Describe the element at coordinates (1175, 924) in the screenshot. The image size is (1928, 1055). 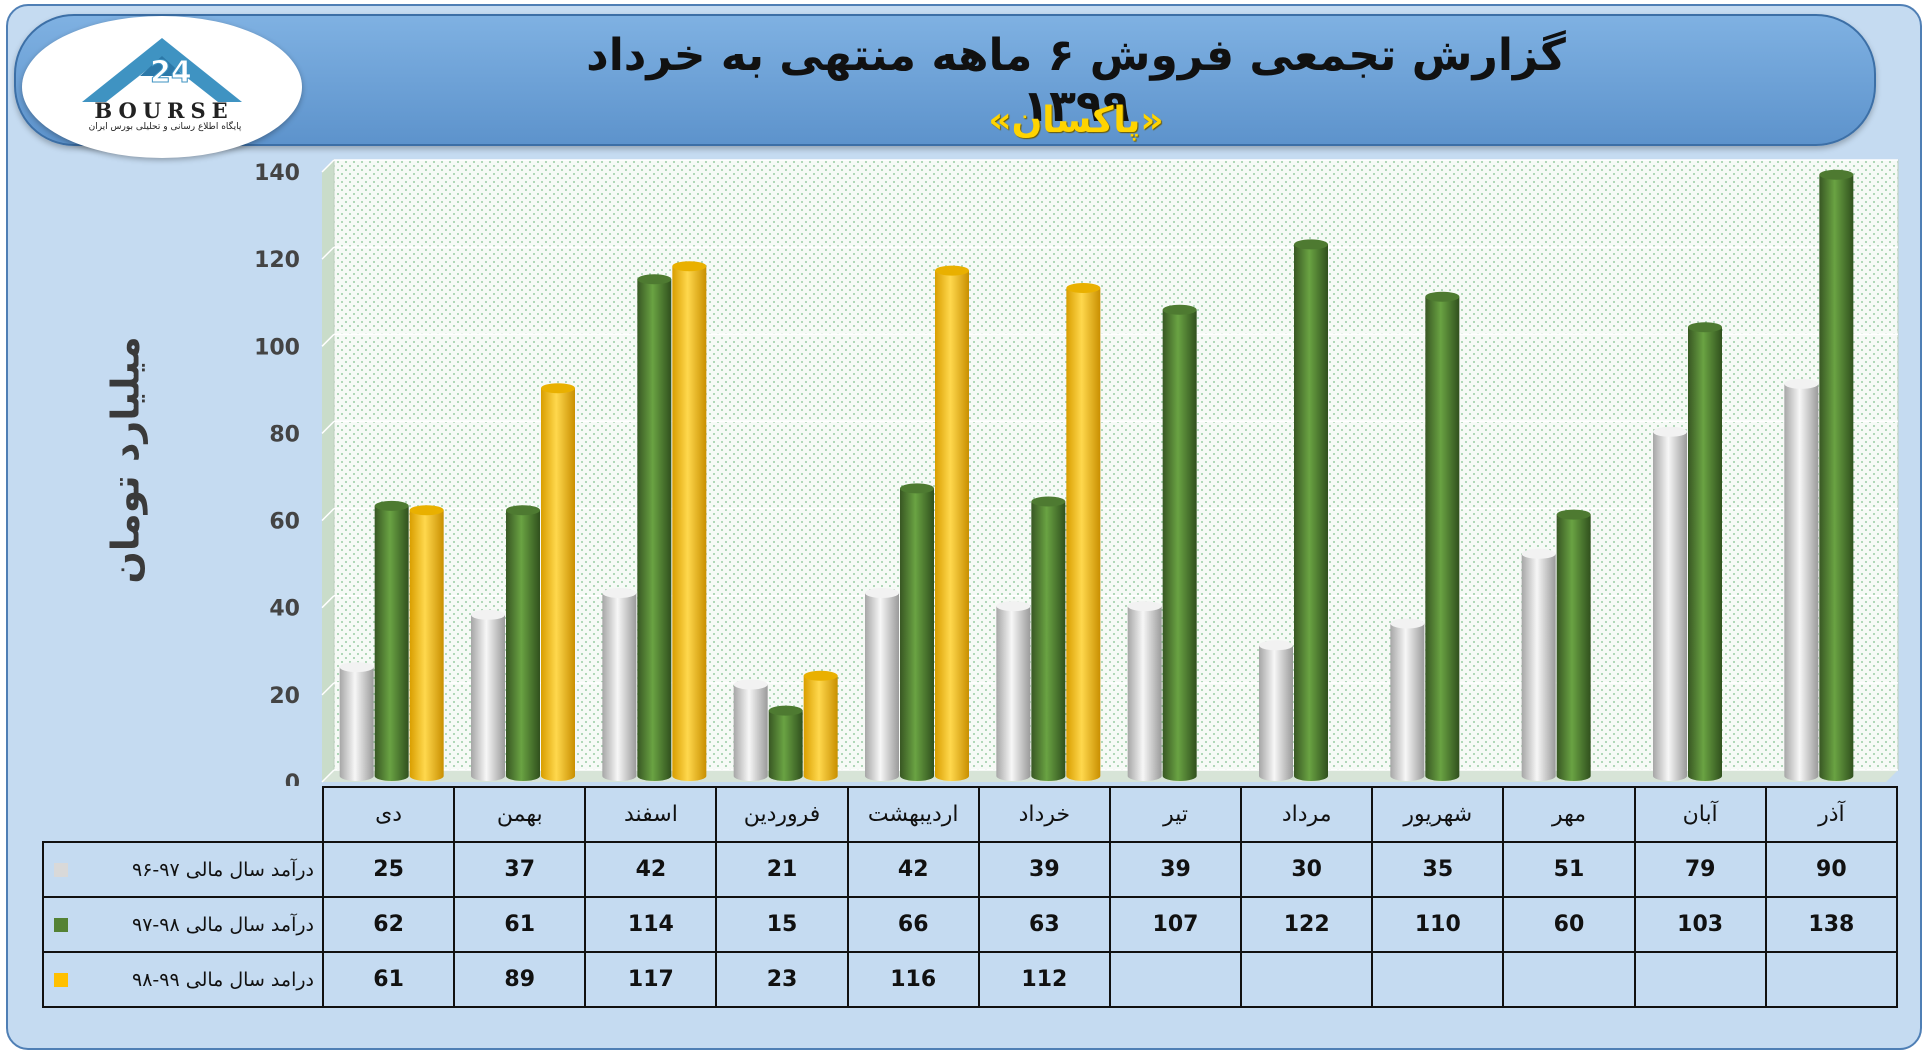
I see `table-cell: 107` at that location.